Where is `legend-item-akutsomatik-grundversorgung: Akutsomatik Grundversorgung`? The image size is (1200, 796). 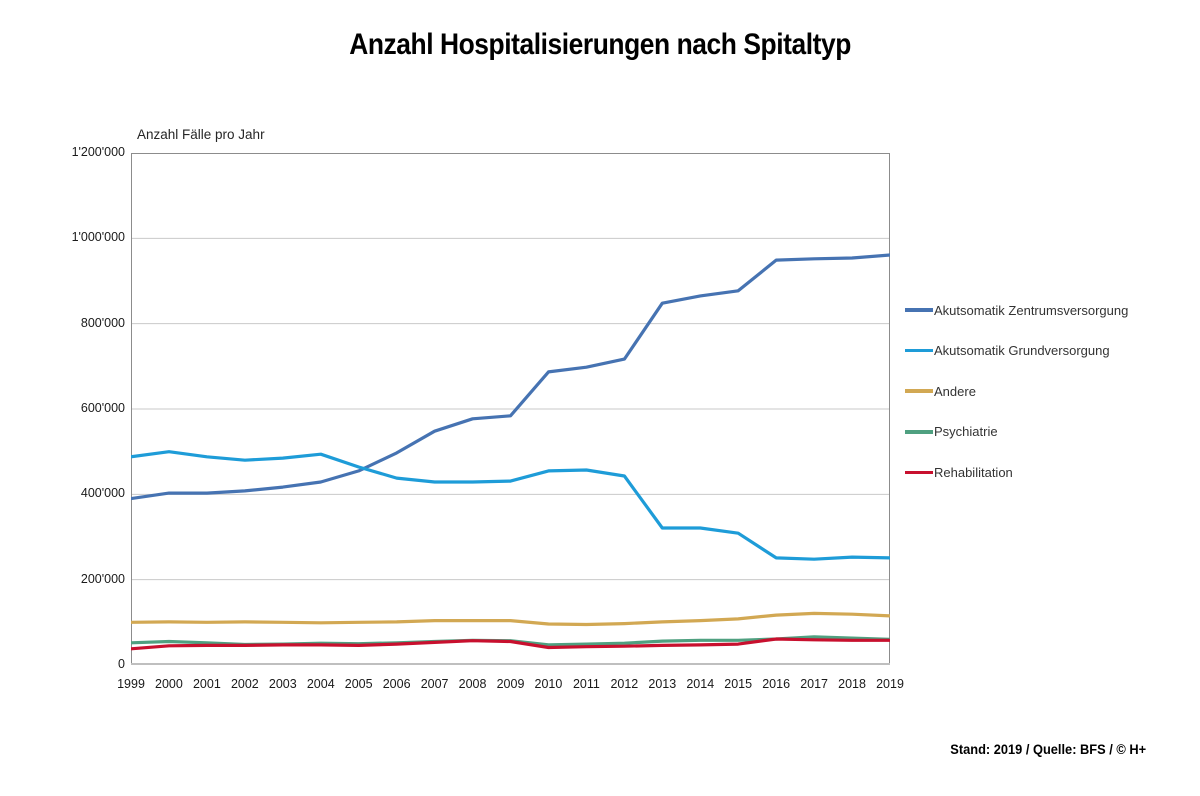 legend-item-akutsomatik-grundversorgung: Akutsomatik Grundversorgung is located at coordinates (1007, 351).